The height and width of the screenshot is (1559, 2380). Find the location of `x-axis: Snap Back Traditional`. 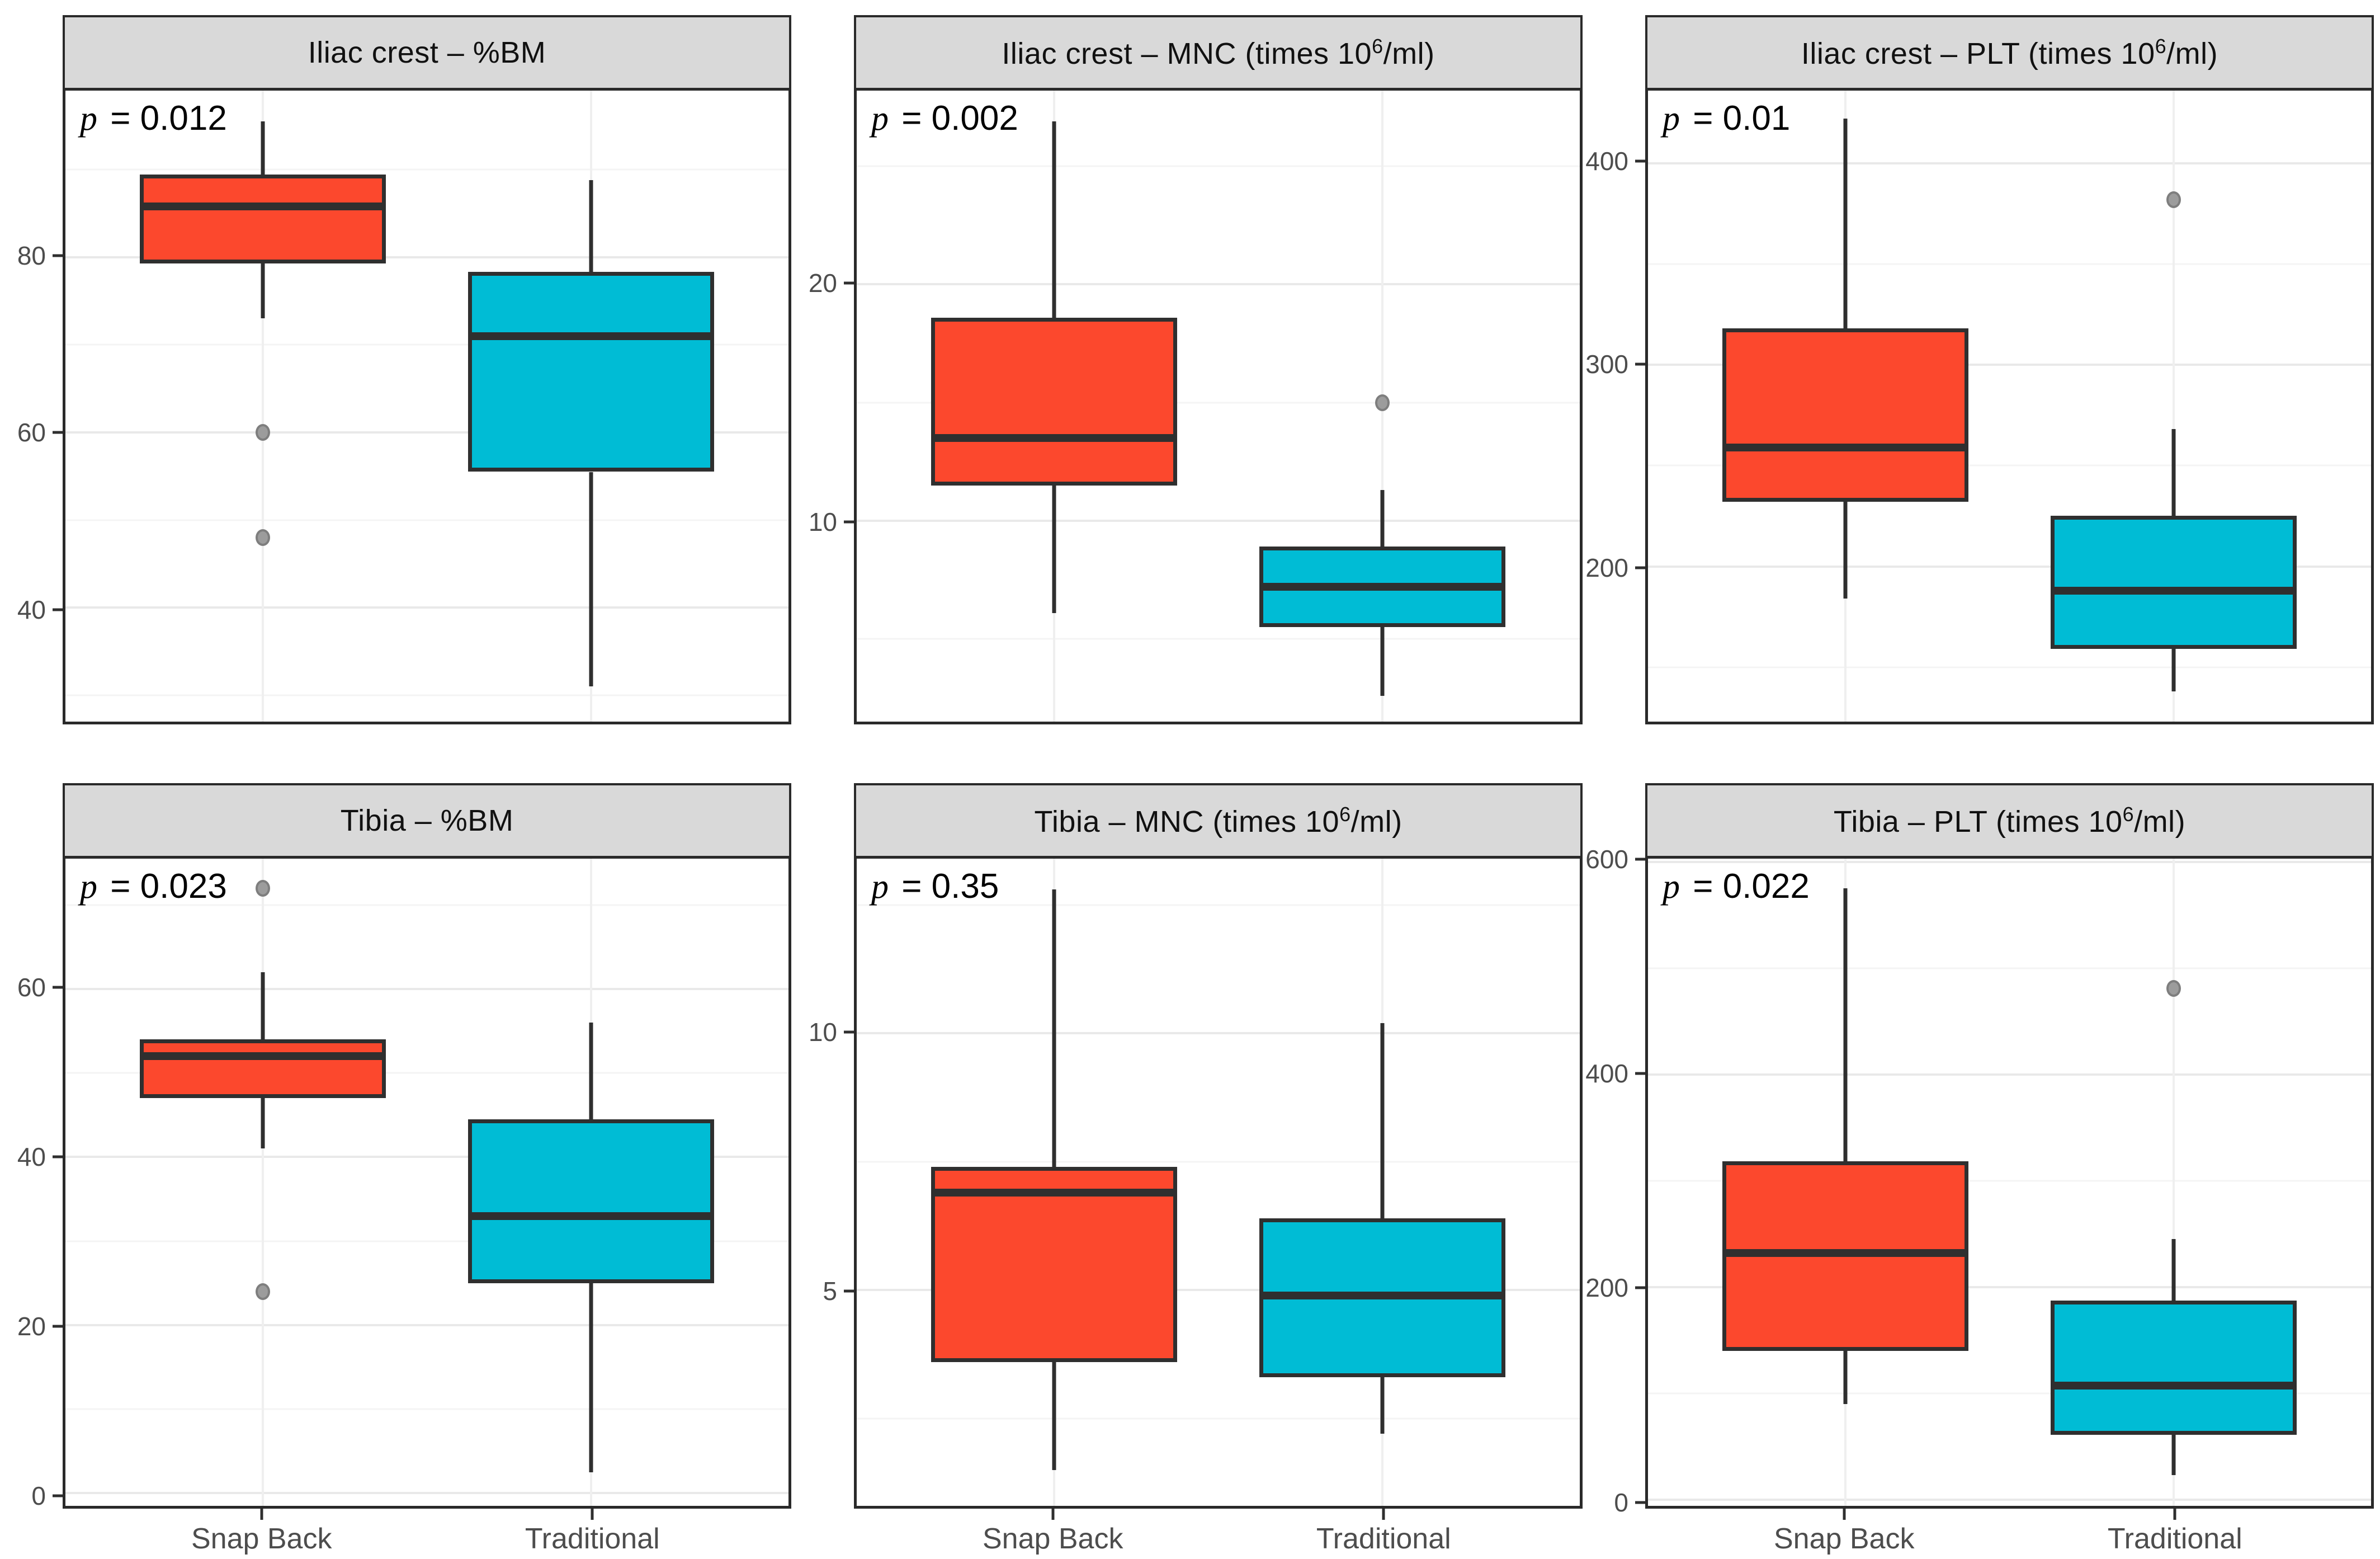

x-axis: Snap Back Traditional is located at coordinates (427, 1534).